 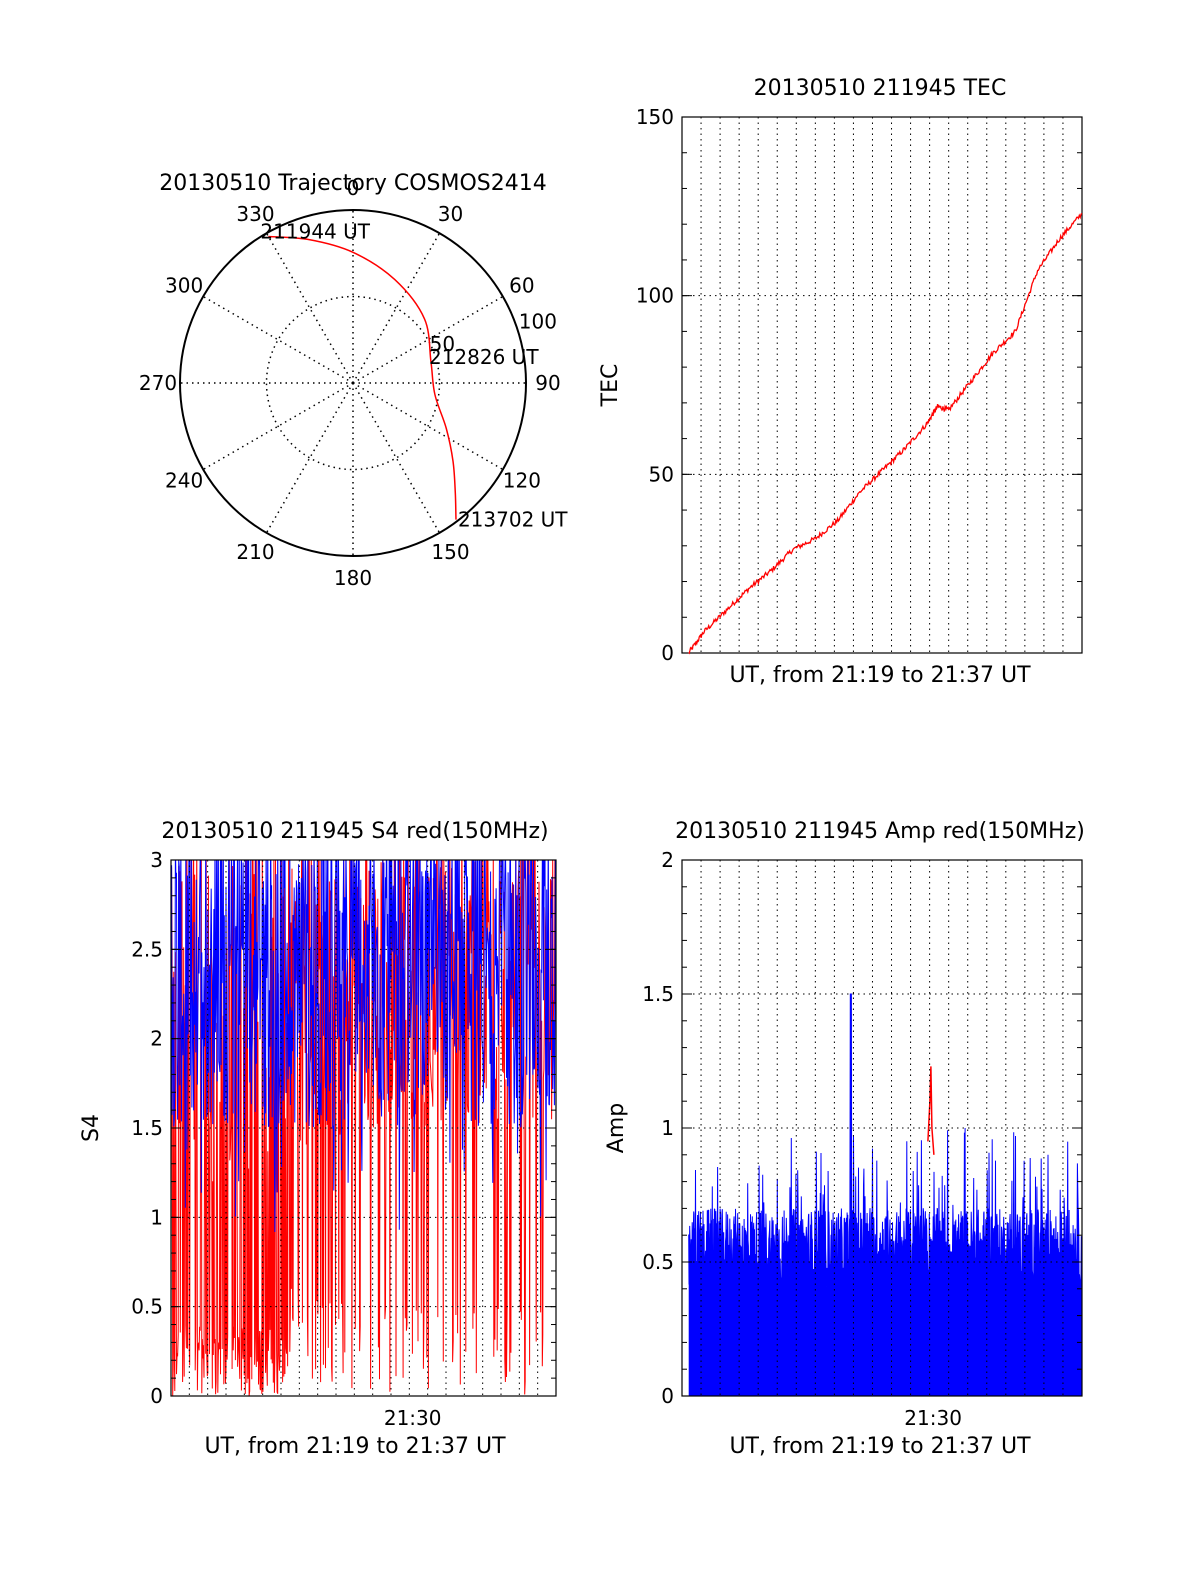 What do you see at coordinates (156, 860) in the screenshot?
I see `y-tick-label: 3` at bounding box center [156, 860].